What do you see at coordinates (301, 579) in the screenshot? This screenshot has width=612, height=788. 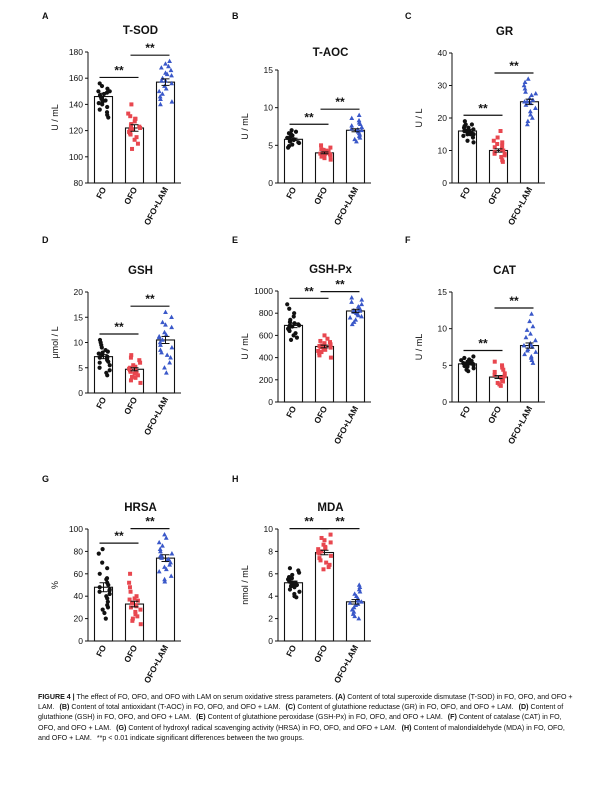 I see `chart-panel-h: H MDA 0 2 4 6 8 10 nmol / mL FO OFO OFO+LAM ** **` at bounding box center [301, 579].